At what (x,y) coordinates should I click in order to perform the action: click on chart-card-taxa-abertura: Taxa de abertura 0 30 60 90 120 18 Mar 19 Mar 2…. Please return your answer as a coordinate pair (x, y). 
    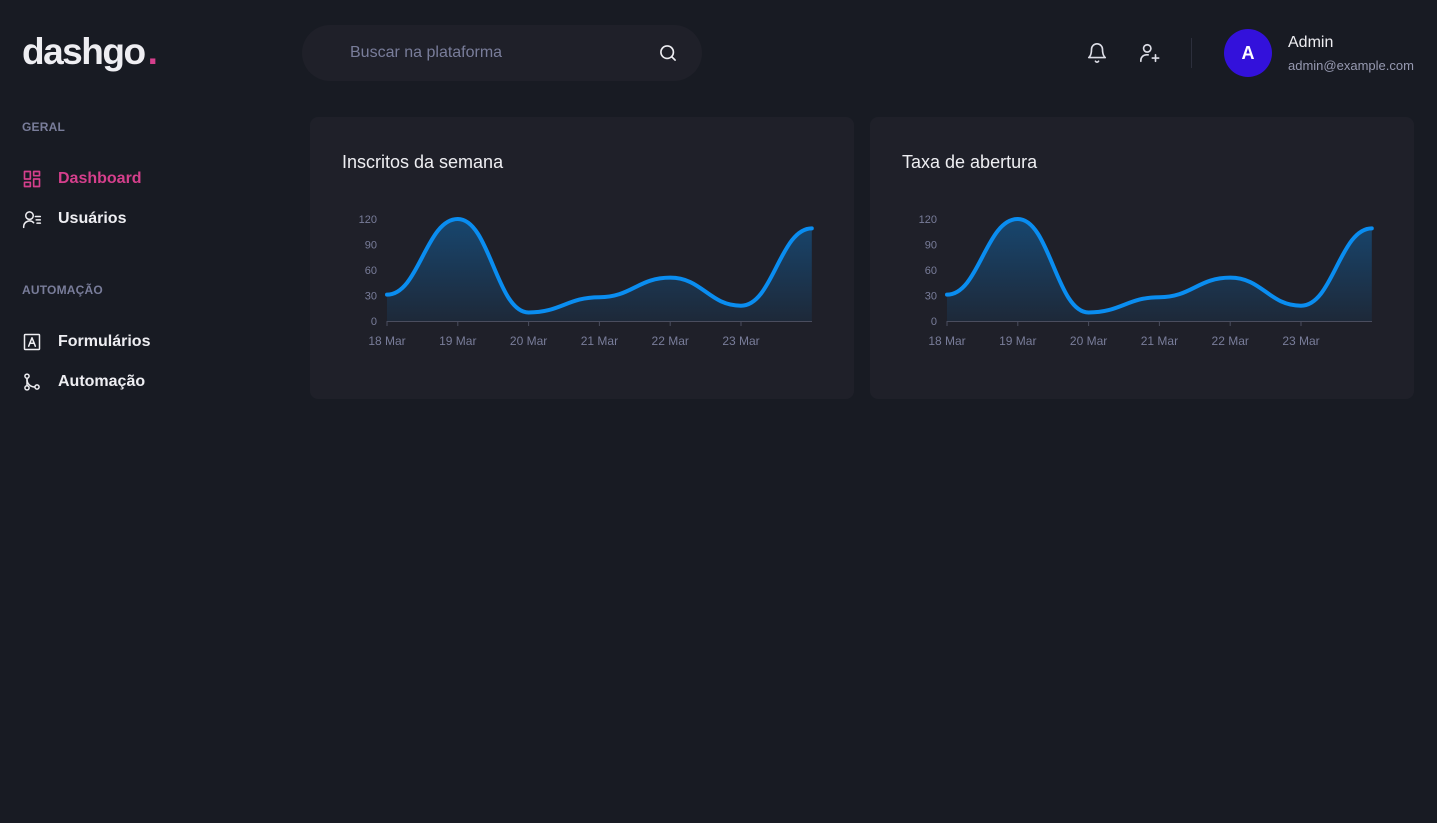
    Looking at the image, I should click on (1142, 258).